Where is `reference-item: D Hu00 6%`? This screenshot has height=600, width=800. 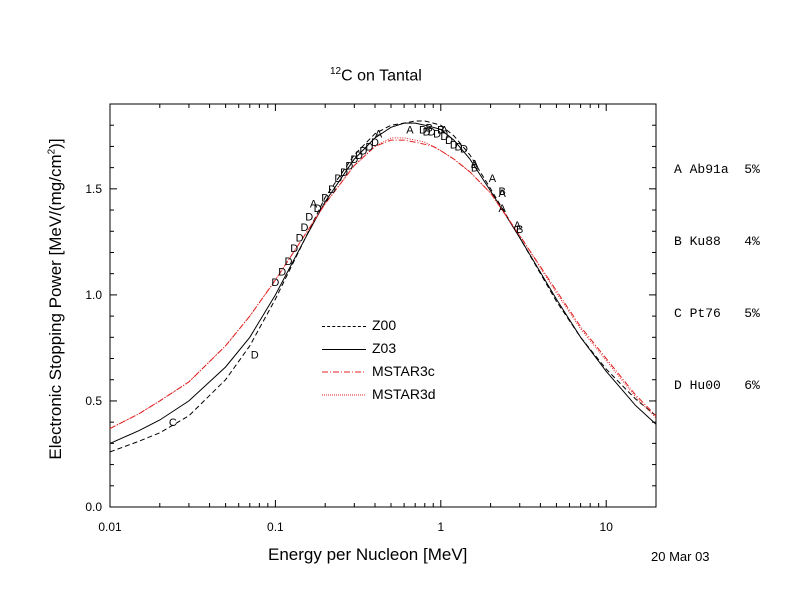
reference-item: D Hu00 6% is located at coordinates (717, 385).